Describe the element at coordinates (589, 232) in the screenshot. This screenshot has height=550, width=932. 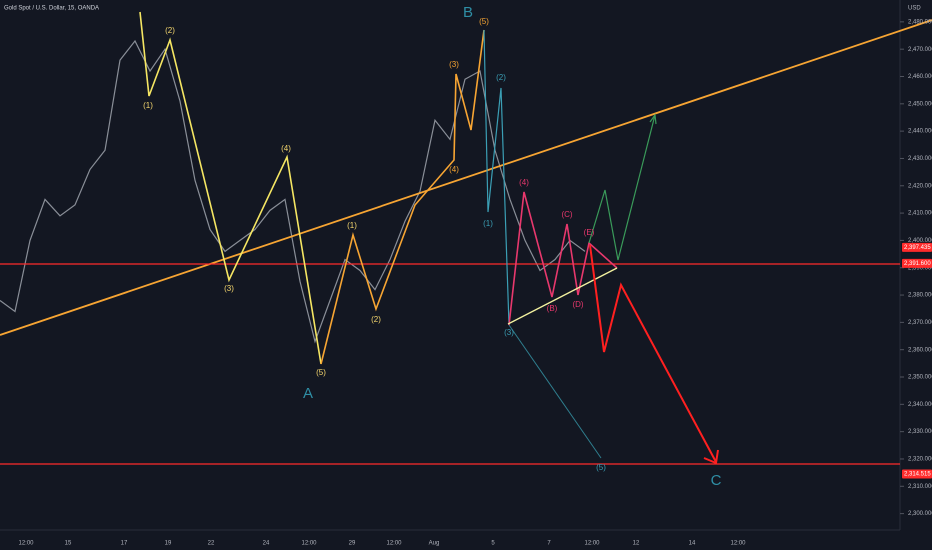
I see `wave-label: (E)` at that location.